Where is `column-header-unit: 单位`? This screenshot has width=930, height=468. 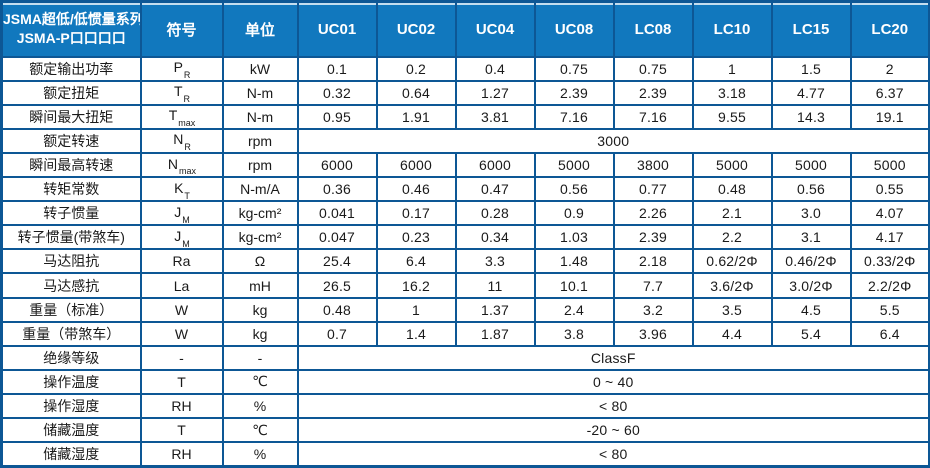
column-header-unit: 单位 is located at coordinates (260, 29).